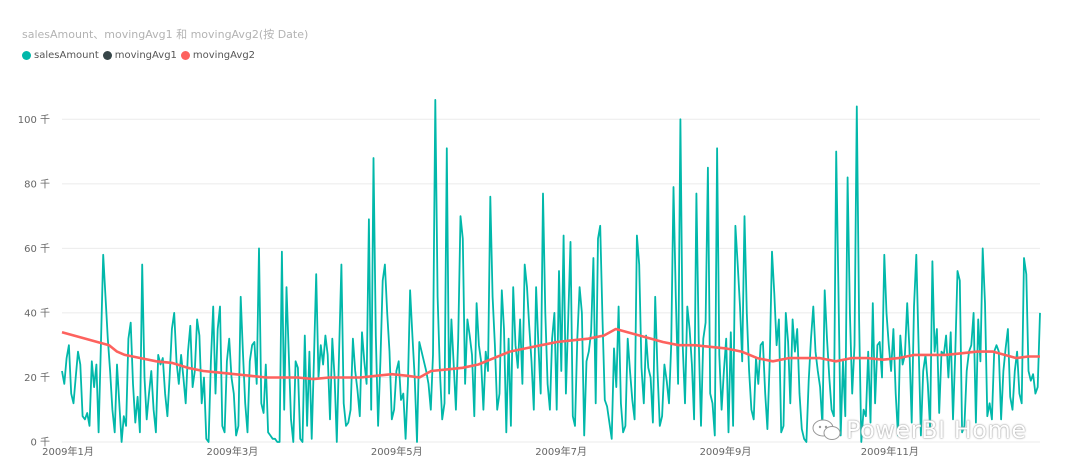 The width and height of the screenshot is (1080, 475). I want to click on series-line-movingavg2, so click(550, 354).